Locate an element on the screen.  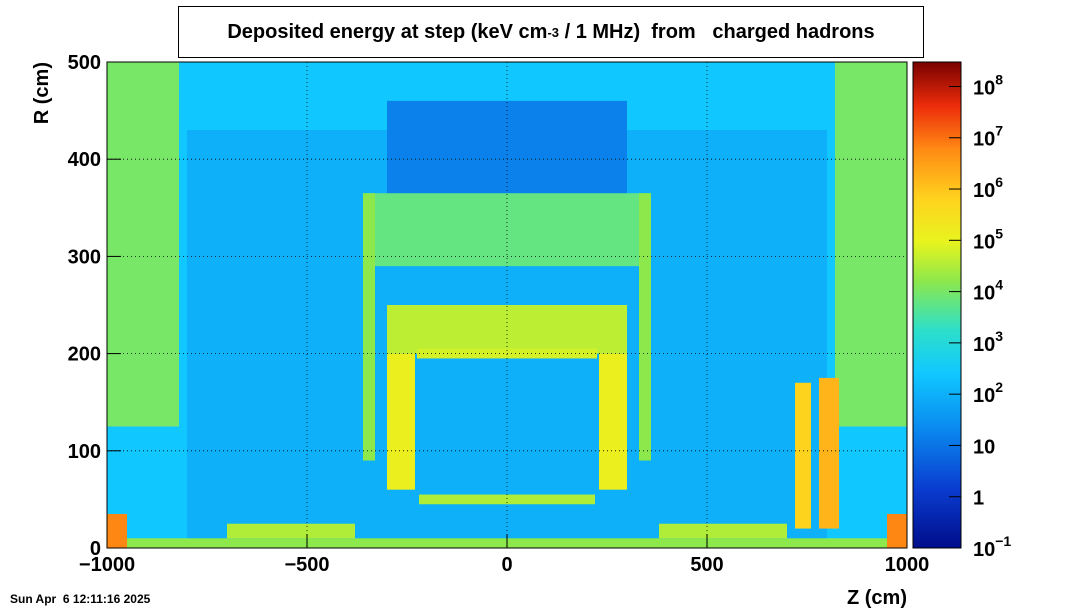
colorbar-label: 10⁵ is located at coordinates (988, 239).